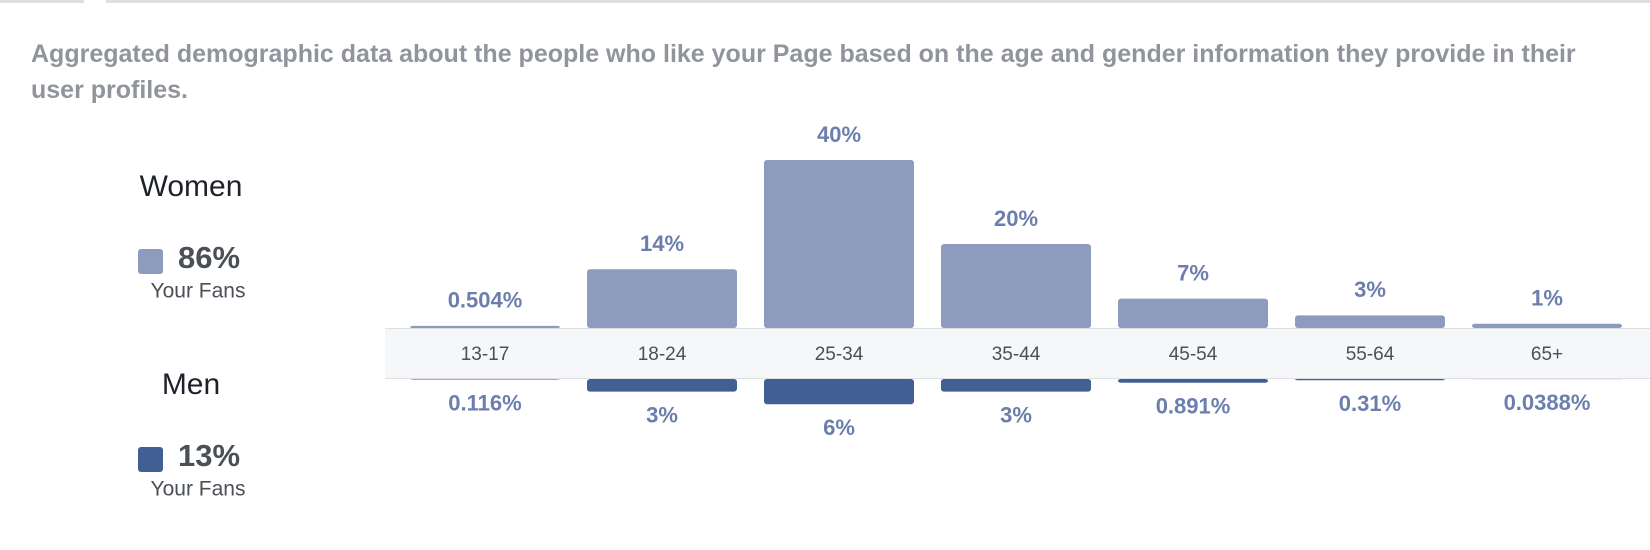 This screenshot has width=1650, height=550. What do you see at coordinates (484, 402) in the screenshot?
I see `value-label: 0.116%` at bounding box center [484, 402].